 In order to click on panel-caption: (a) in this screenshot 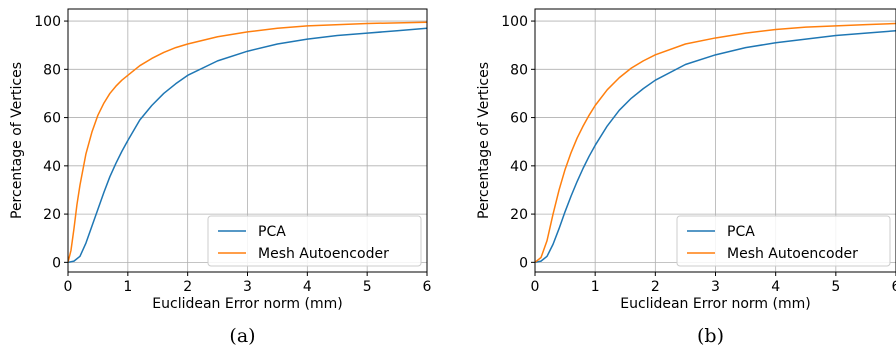, I will do `click(242, 336)`.